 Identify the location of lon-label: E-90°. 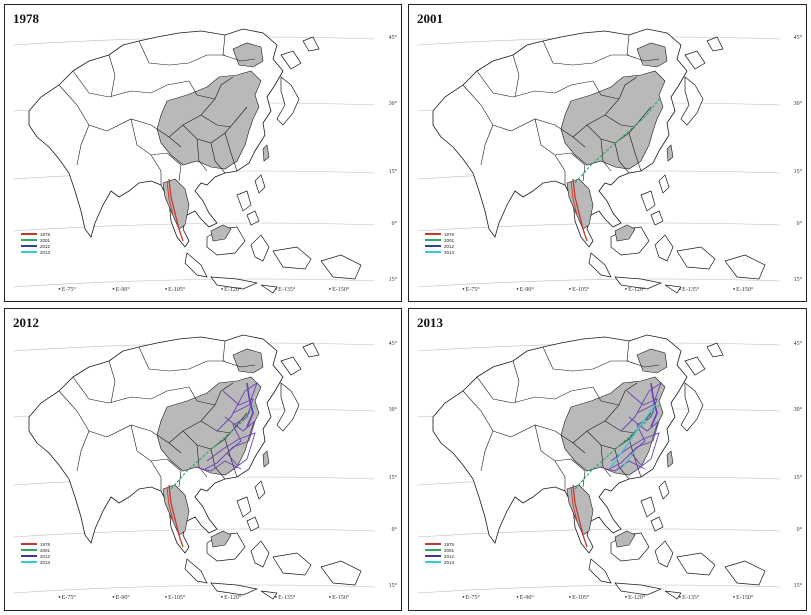
(121, 598).